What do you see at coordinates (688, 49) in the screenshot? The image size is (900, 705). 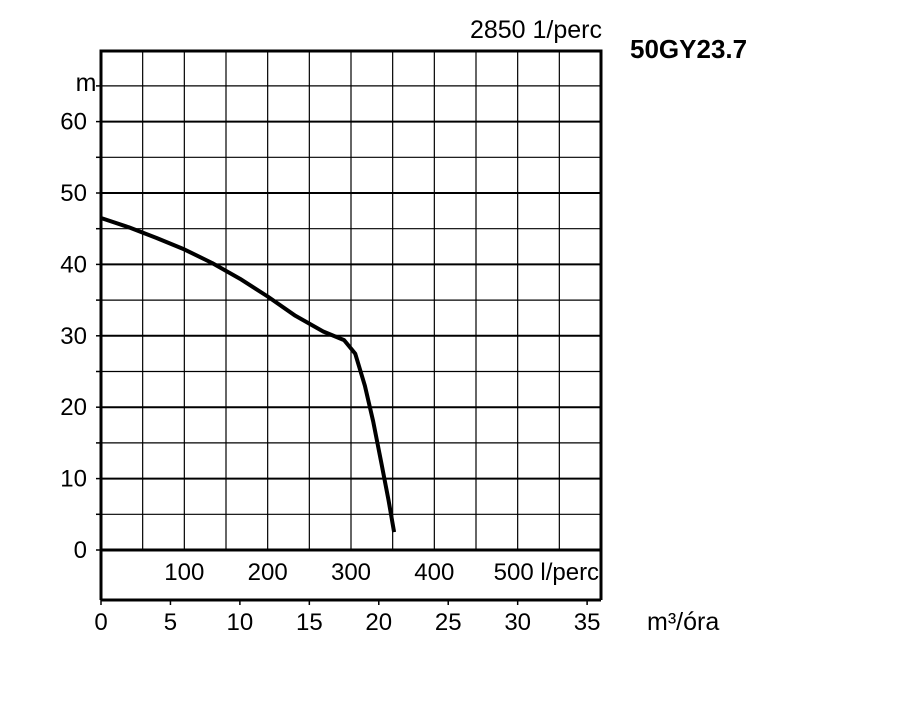 I see `model-label: 50GY23.7` at bounding box center [688, 49].